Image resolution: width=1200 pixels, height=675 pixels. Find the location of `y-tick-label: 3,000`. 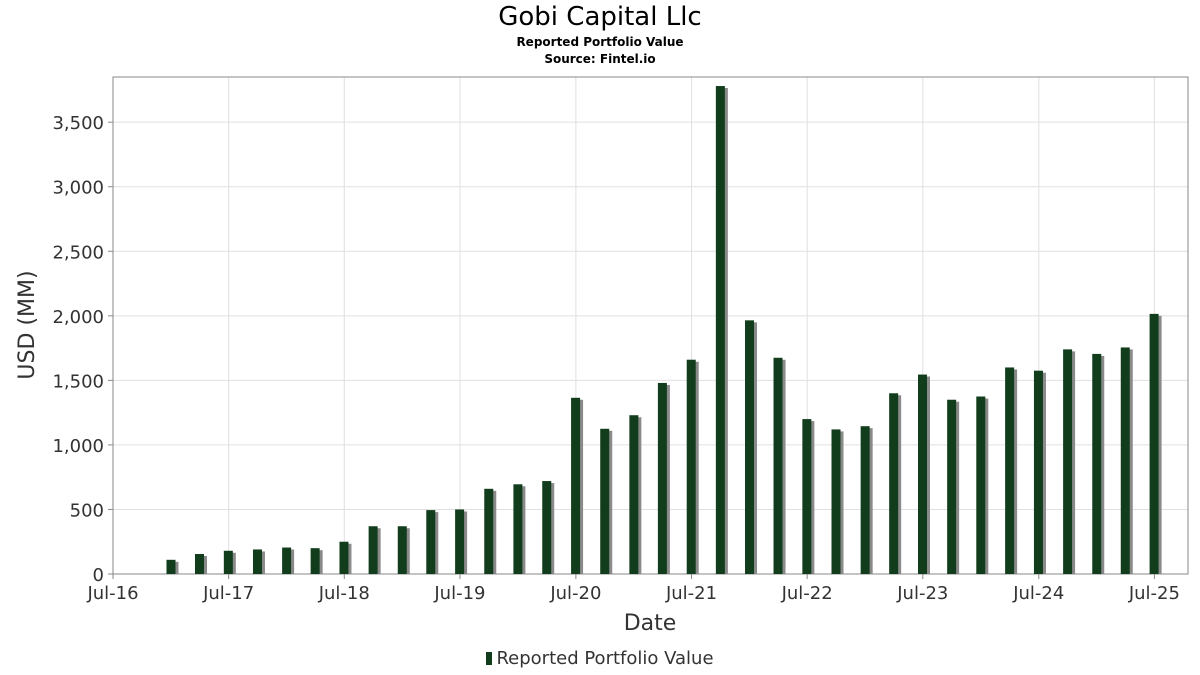

y-tick-label: 3,000 is located at coordinates (78, 188).